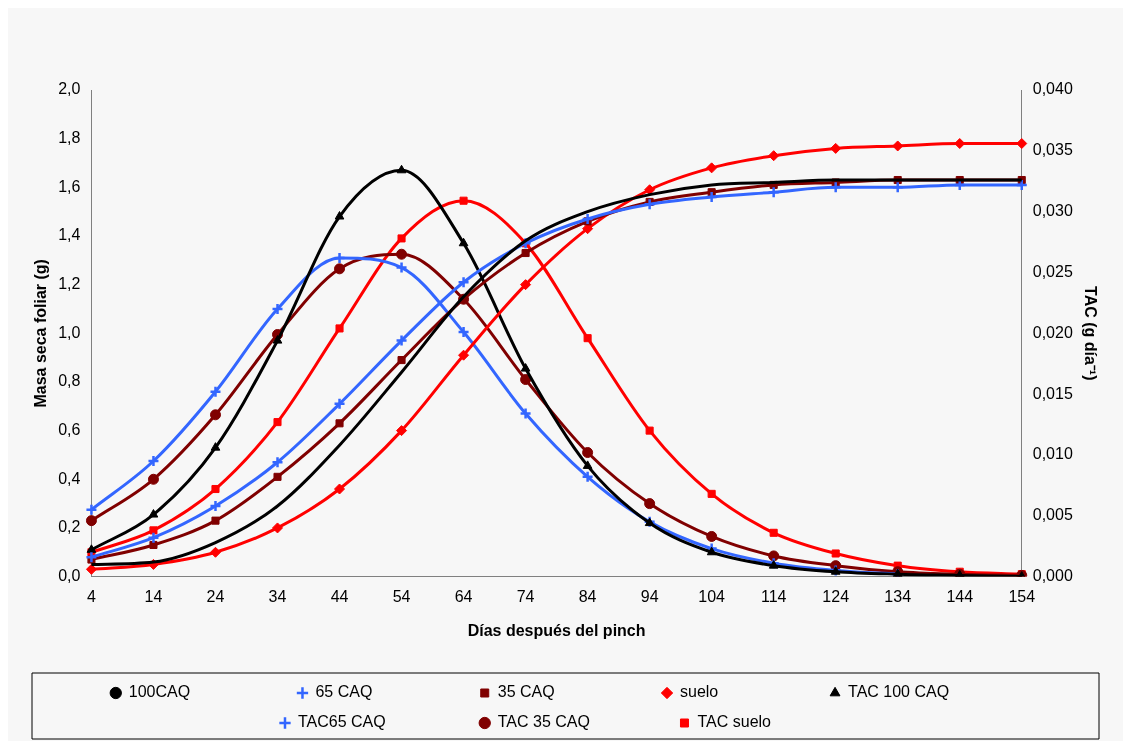 The height and width of the screenshot is (749, 1131). What do you see at coordinates (69, 186) in the screenshot?
I see `y-tick-label: 1,6` at bounding box center [69, 186].